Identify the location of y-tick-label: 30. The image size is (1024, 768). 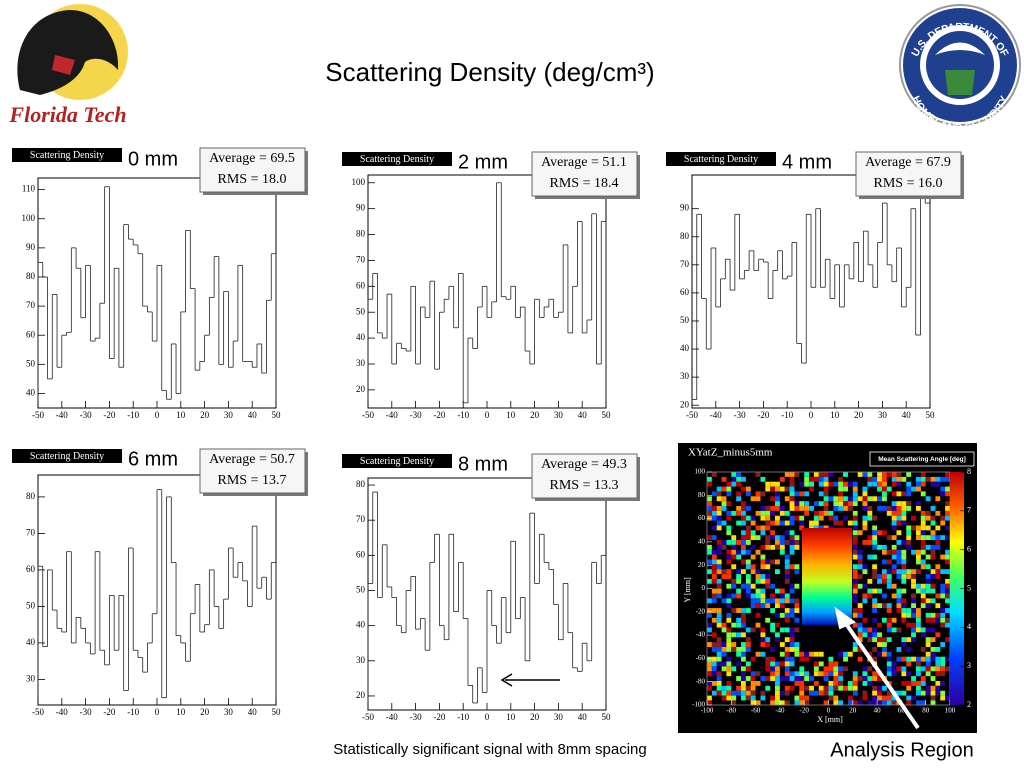
(685, 376).